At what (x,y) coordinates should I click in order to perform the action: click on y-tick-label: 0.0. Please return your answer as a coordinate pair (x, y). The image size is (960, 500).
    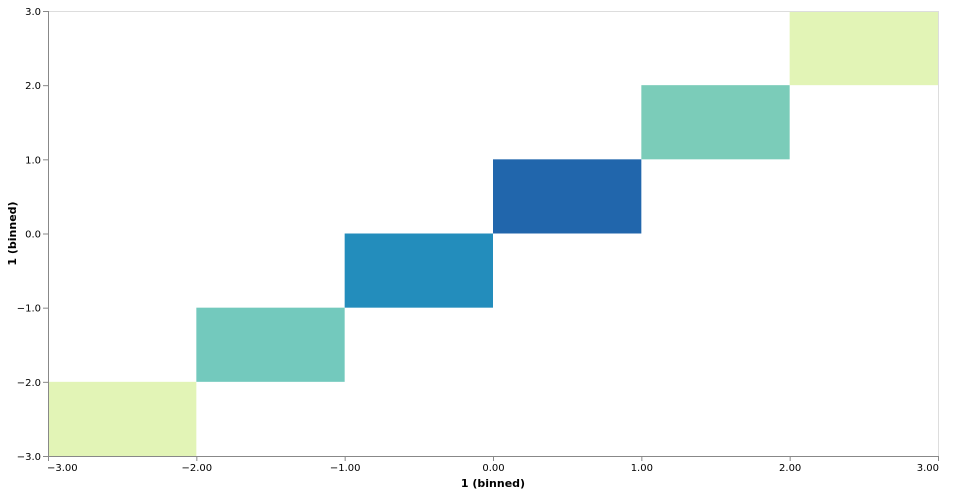
    Looking at the image, I should click on (33, 235).